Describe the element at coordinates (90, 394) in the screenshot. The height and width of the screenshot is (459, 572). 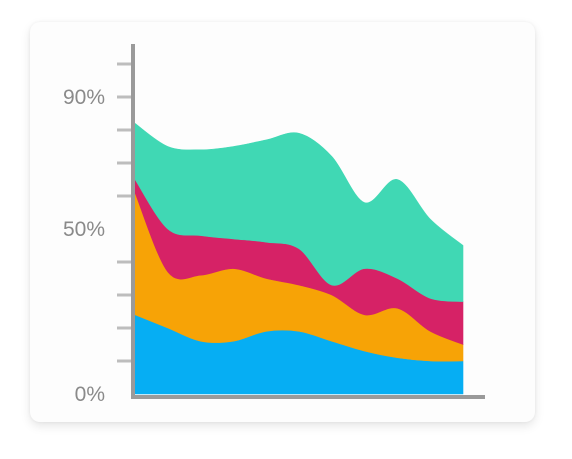
I see `y-tick-label: 0%` at that location.